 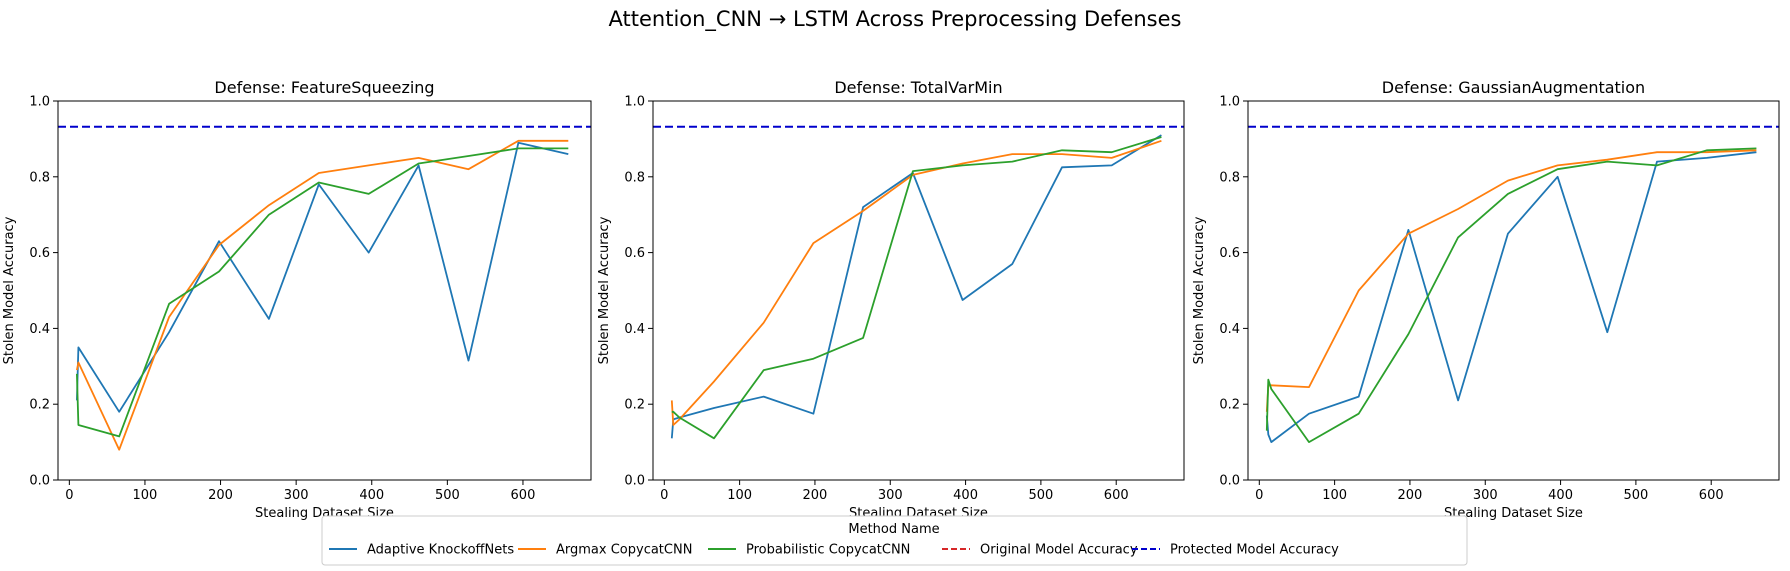 I want to click on subplot-title: Defense: GaussianAugmentation, so click(x=1513, y=87).